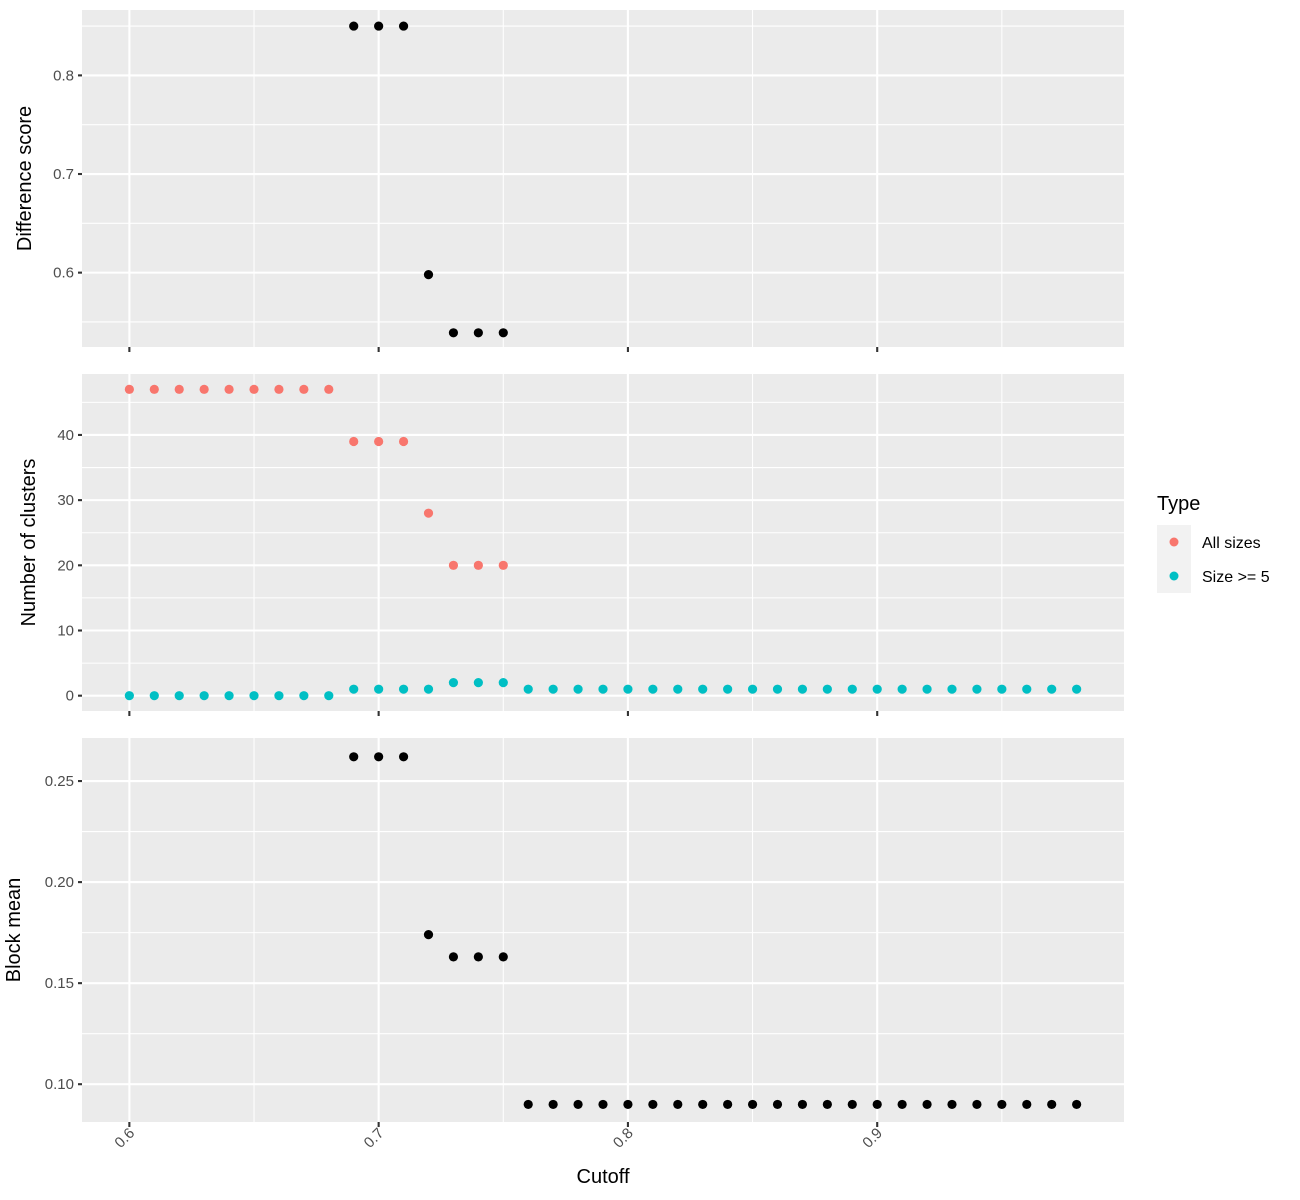 This screenshot has width=1300, height=1200. I want to click on legend: Type All sizes Size >= 5, so click(1213, 543).